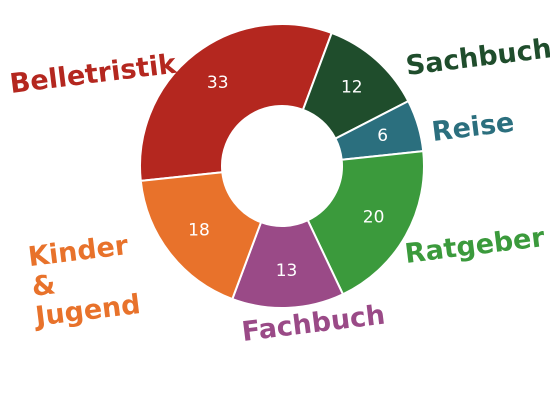 Image resolution: width=550 pixels, height=415 pixels. Describe the element at coordinates (199, 230) in the screenshot. I see `value-label: 18` at that location.